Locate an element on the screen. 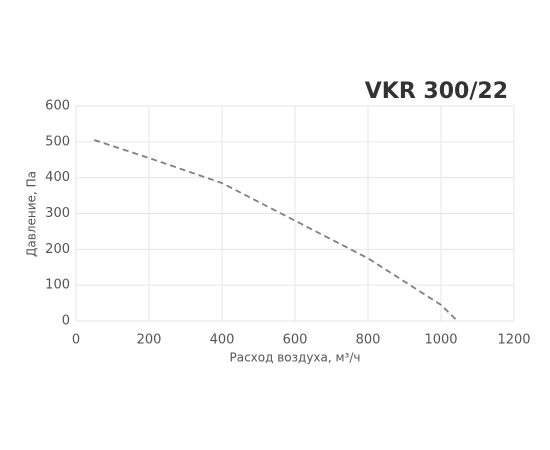 The image size is (550, 450). x-tick-label: 0 is located at coordinates (76, 340).